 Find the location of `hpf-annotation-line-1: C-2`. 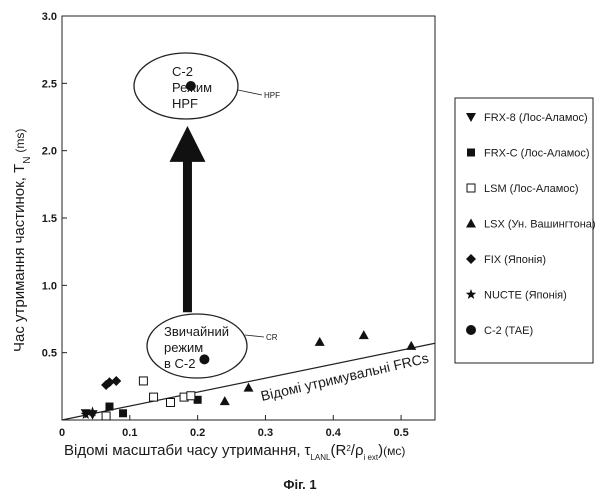

hpf-annotation-line-1: C-2 is located at coordinates (182, 71).